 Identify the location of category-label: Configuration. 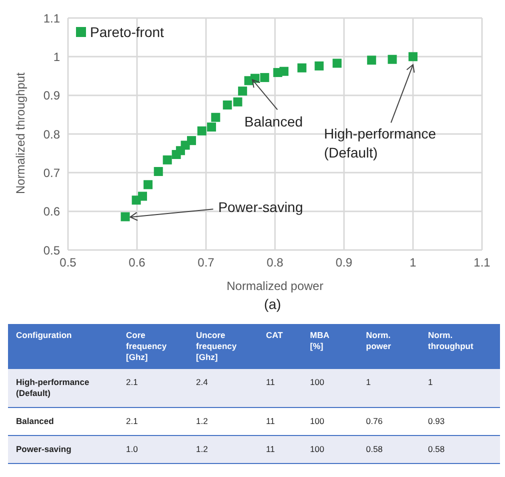
(44, 335).